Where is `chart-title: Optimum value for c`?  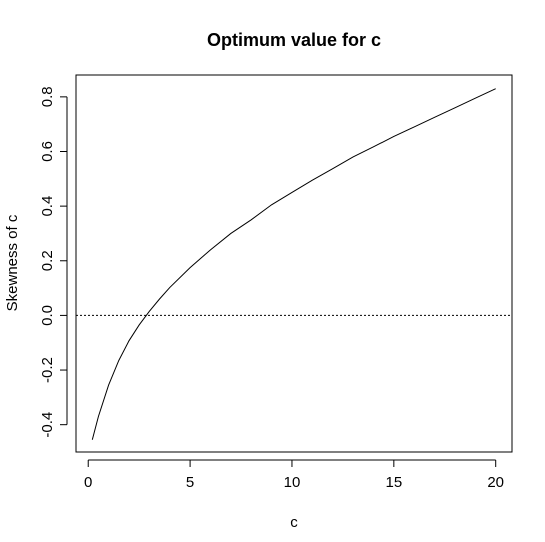
chart-title: Optimum value for c is located at coordinates (294, 40).